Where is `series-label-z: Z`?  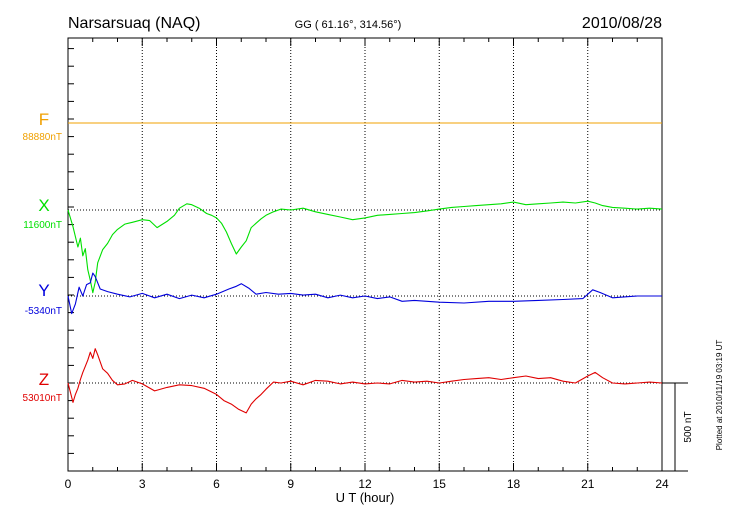
series-label-z: Z is located at coordinates (44, 379).